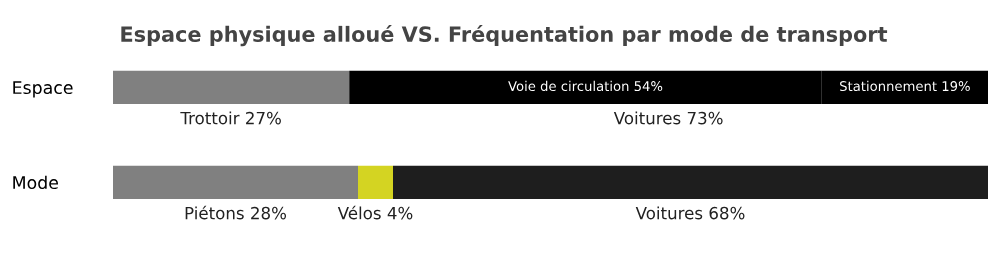 The width and height of the screenshot is (1007, 274). What do you see at coordinates (375, 212) in the screenshot?
I see `data-label: Vélos 4%` at bounding box center [375, 212].